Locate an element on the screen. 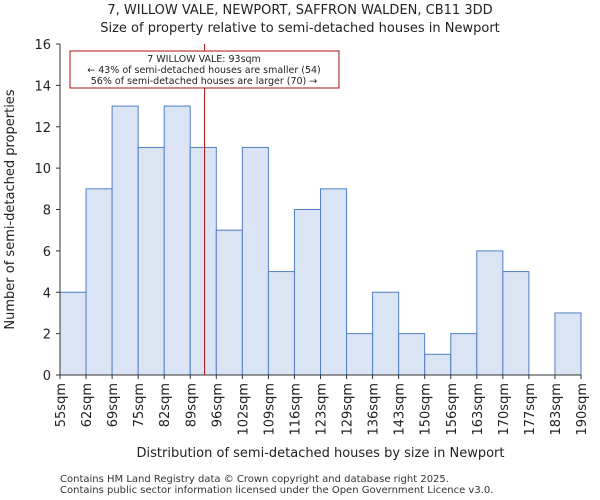  y-tick-label: 10 is located at coordinates (42, 169).